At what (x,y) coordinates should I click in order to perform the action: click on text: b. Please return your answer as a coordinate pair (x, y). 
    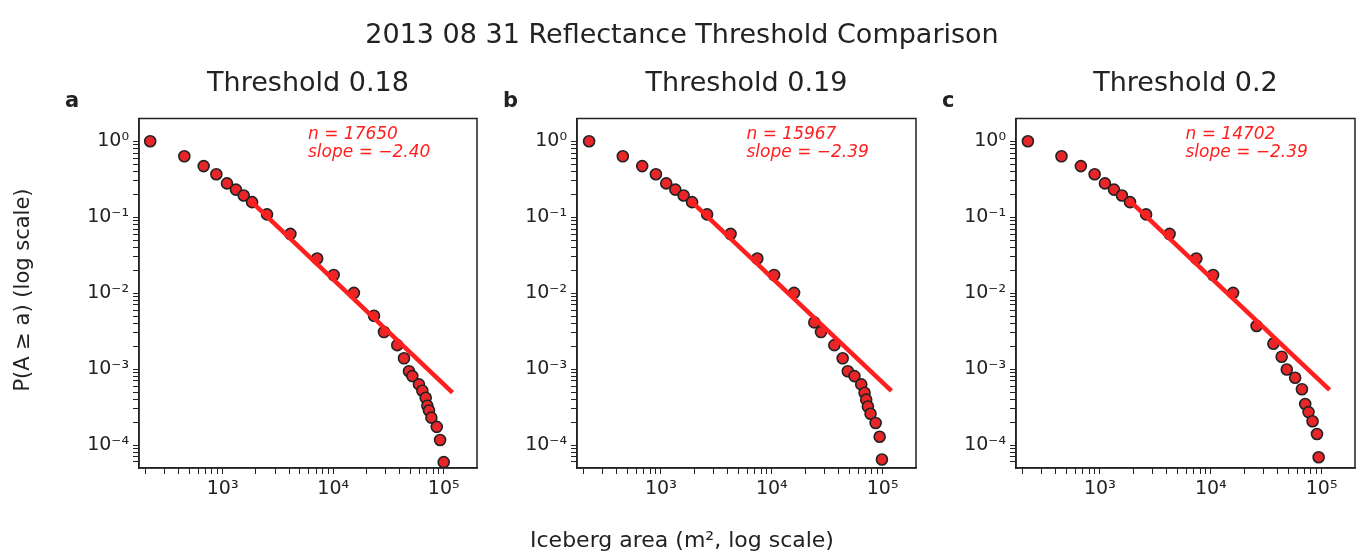
    Looking at the image, I should click on (511, 100).